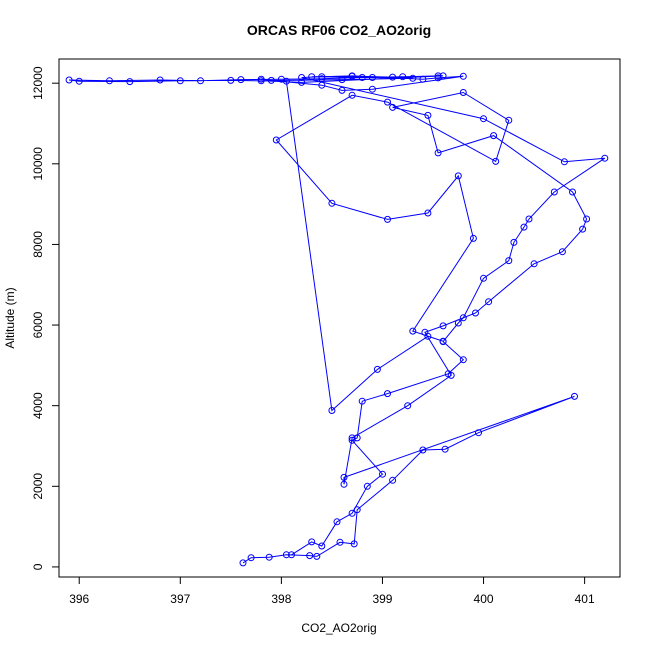 The width and height of the screenshot is (650, 650). What do you see at coordinates (38, 486) in the screenshot?
I see `y-tick-label: 2000` at bounding box center [38, 486].